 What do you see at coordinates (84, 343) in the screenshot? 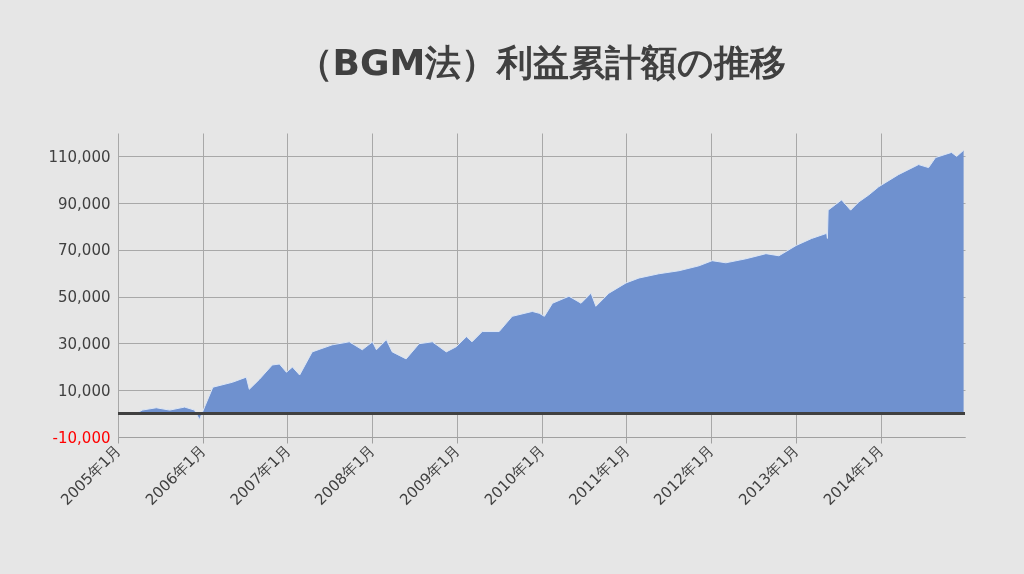
I see `y-tick-label: 30,000` at bounding box center [84, 343].